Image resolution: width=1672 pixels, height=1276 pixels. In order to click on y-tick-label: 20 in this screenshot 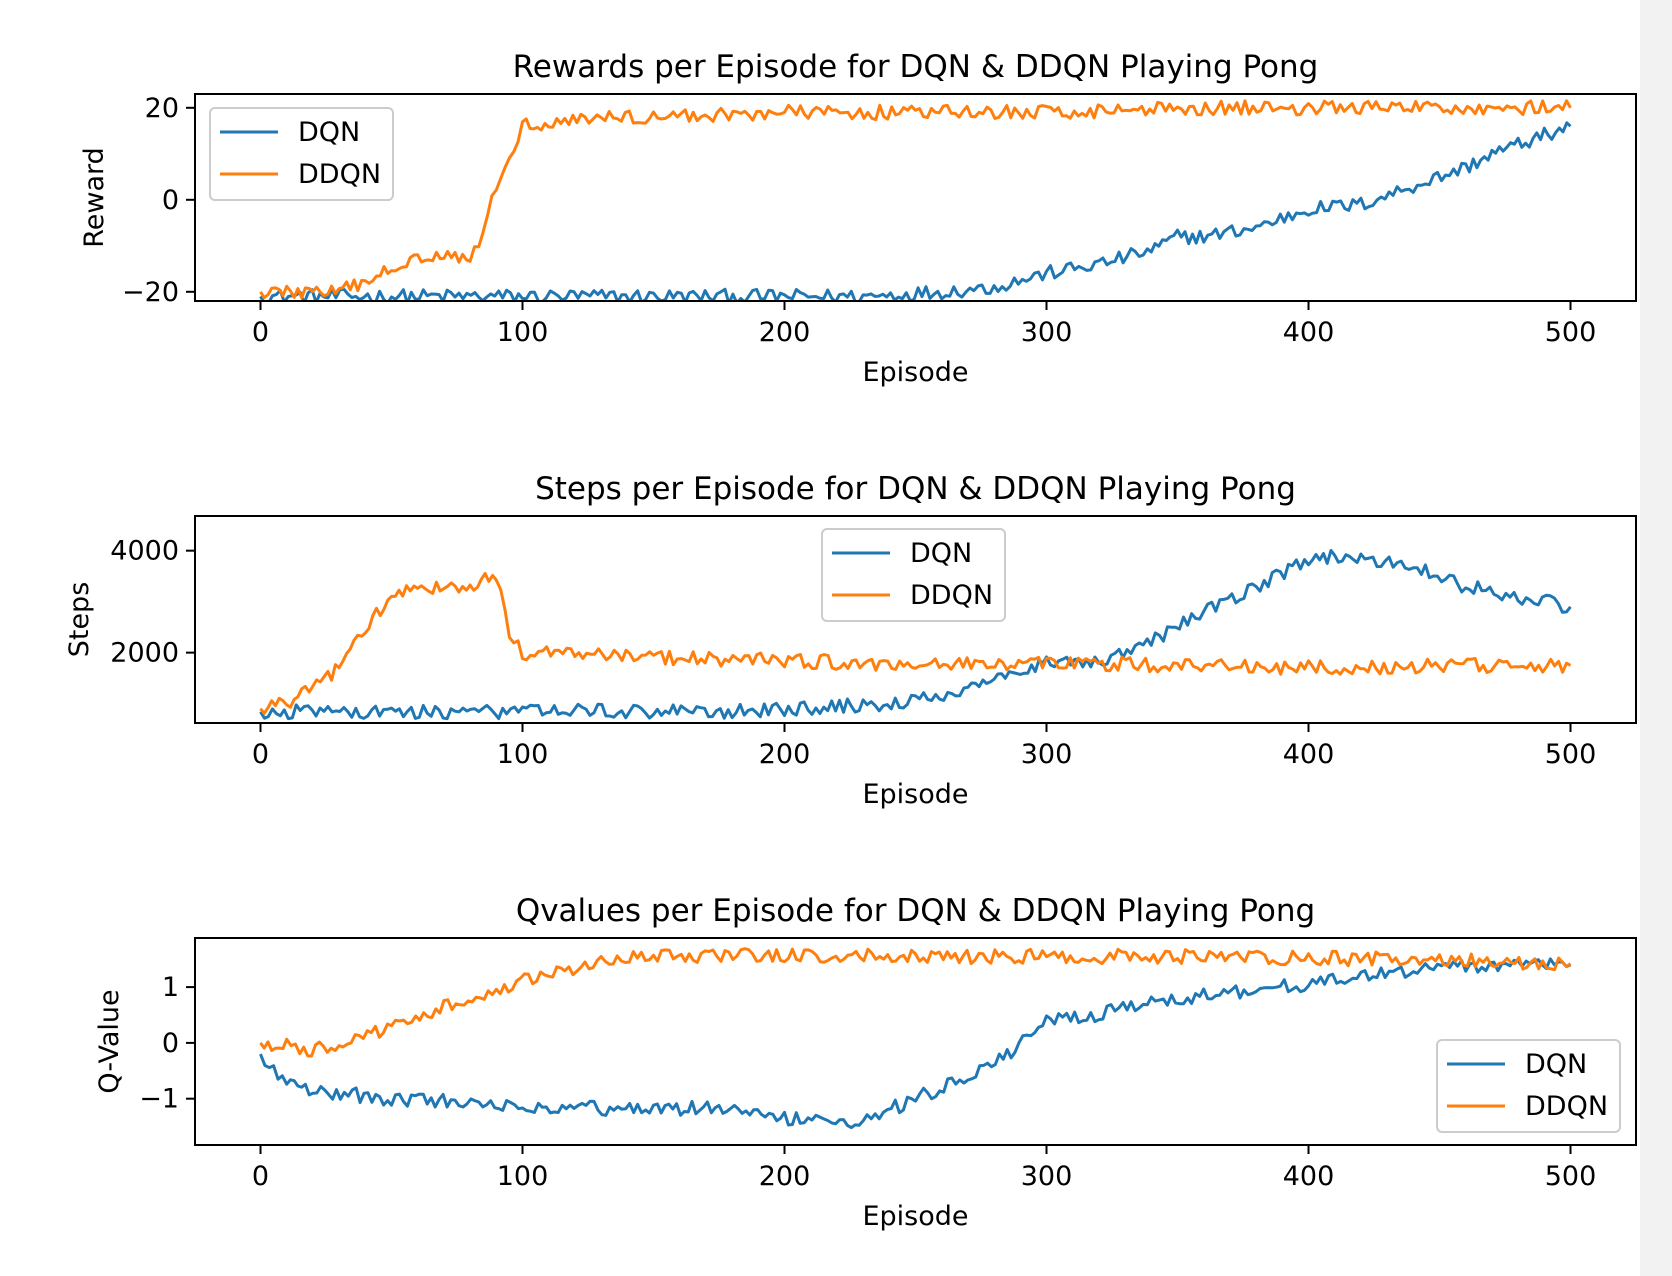, I will do `click(162, 108)`.